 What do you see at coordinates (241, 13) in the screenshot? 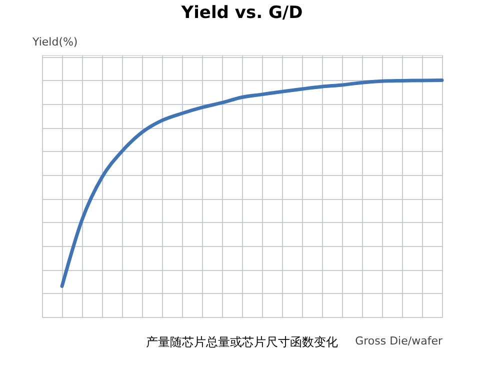
I see `chart-title: Yield vs. G/D` at bounding box center [241, 13].